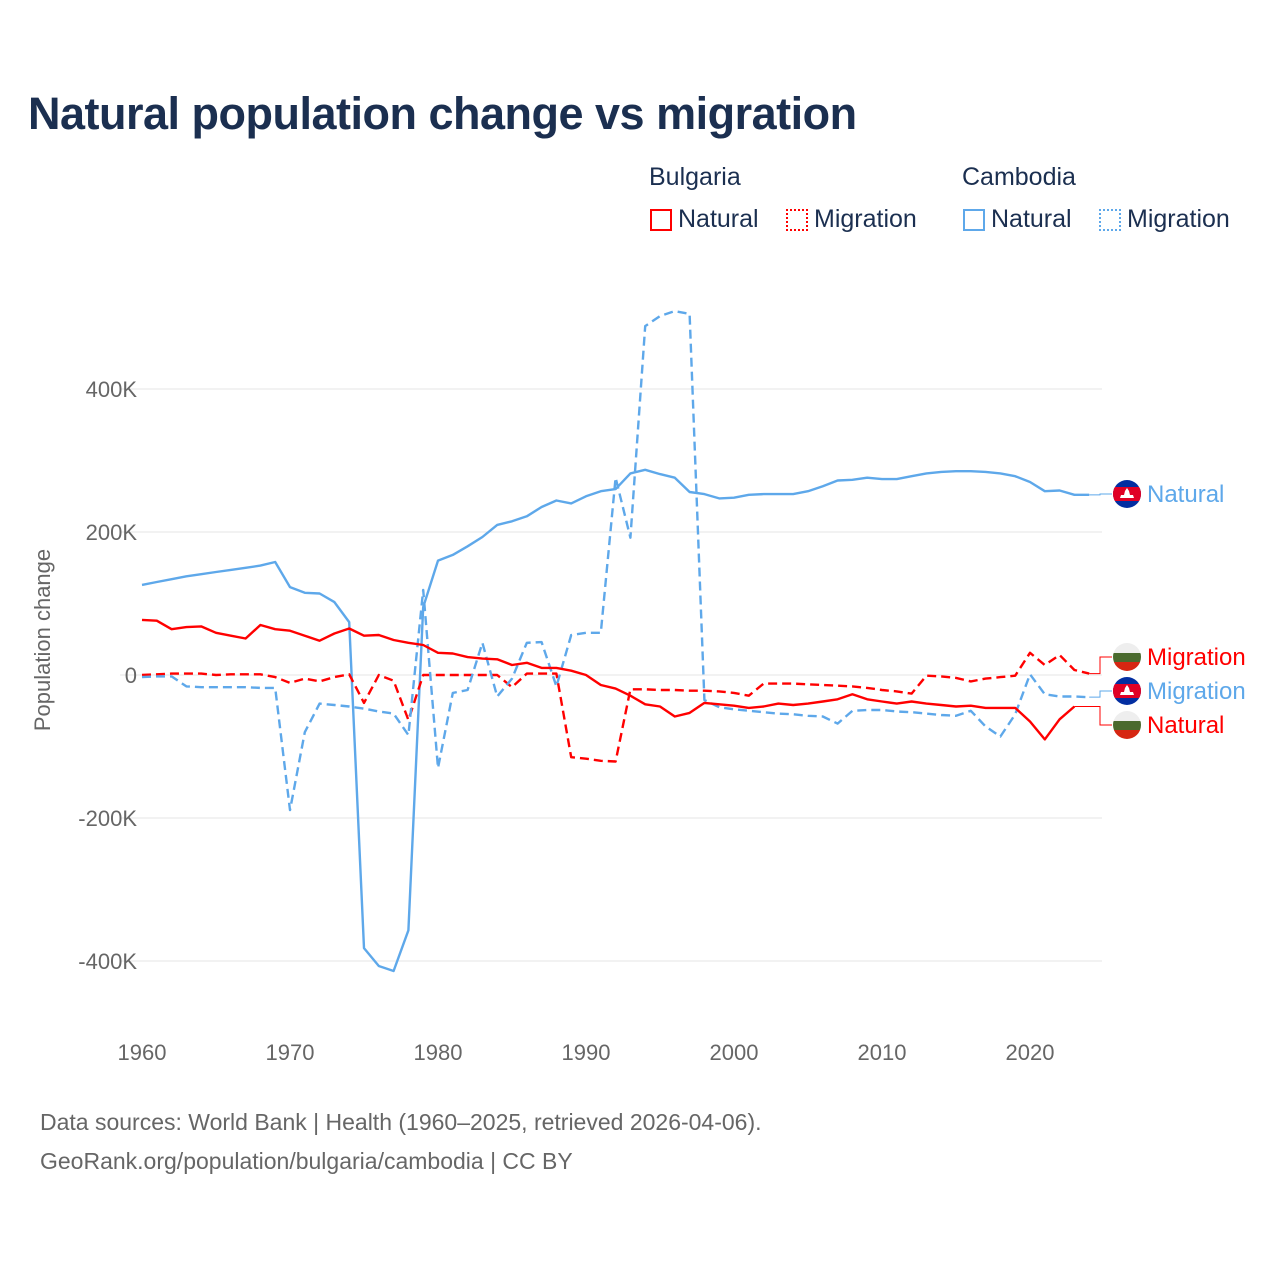 The image size is (1280, 1280). Describe the element at coordinates (1196, 691) in the screenshot. I see `end-label-cambodia-migration: Migration` at that location.